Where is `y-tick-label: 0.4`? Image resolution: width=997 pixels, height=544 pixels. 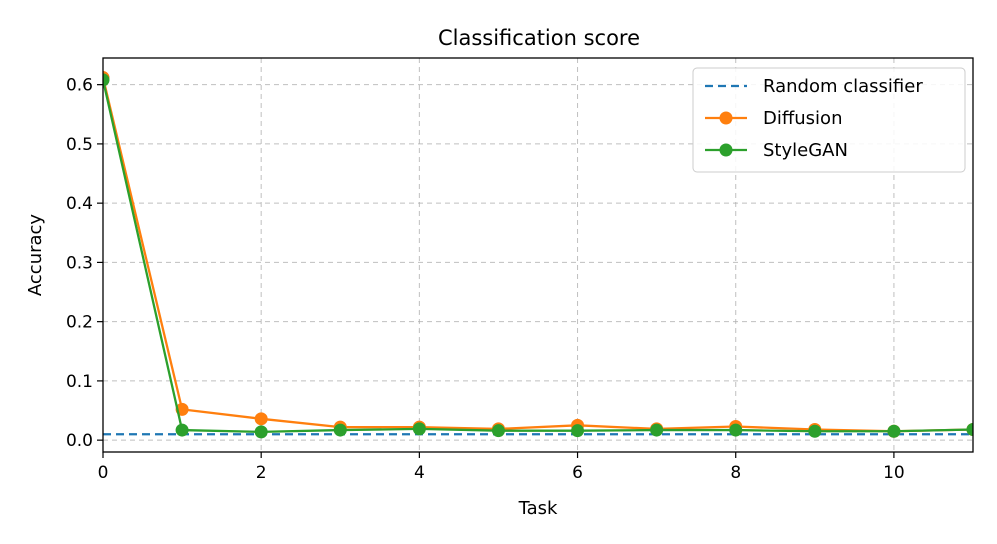
y-tick-label: 0.4 is located at coordinates (79, 204).